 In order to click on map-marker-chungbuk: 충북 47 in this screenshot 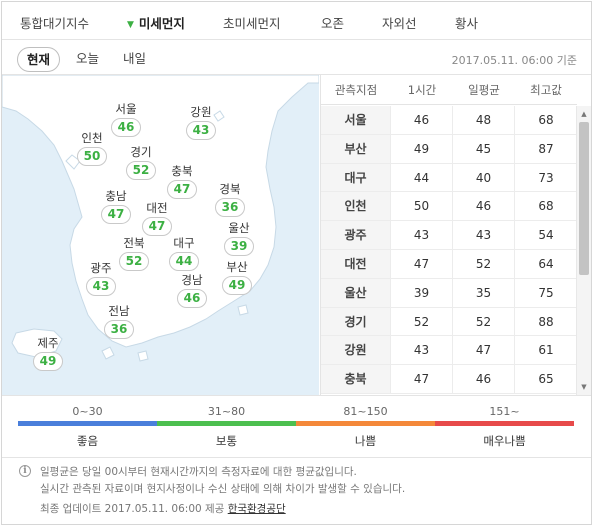, I will do `click(182, 181)`.